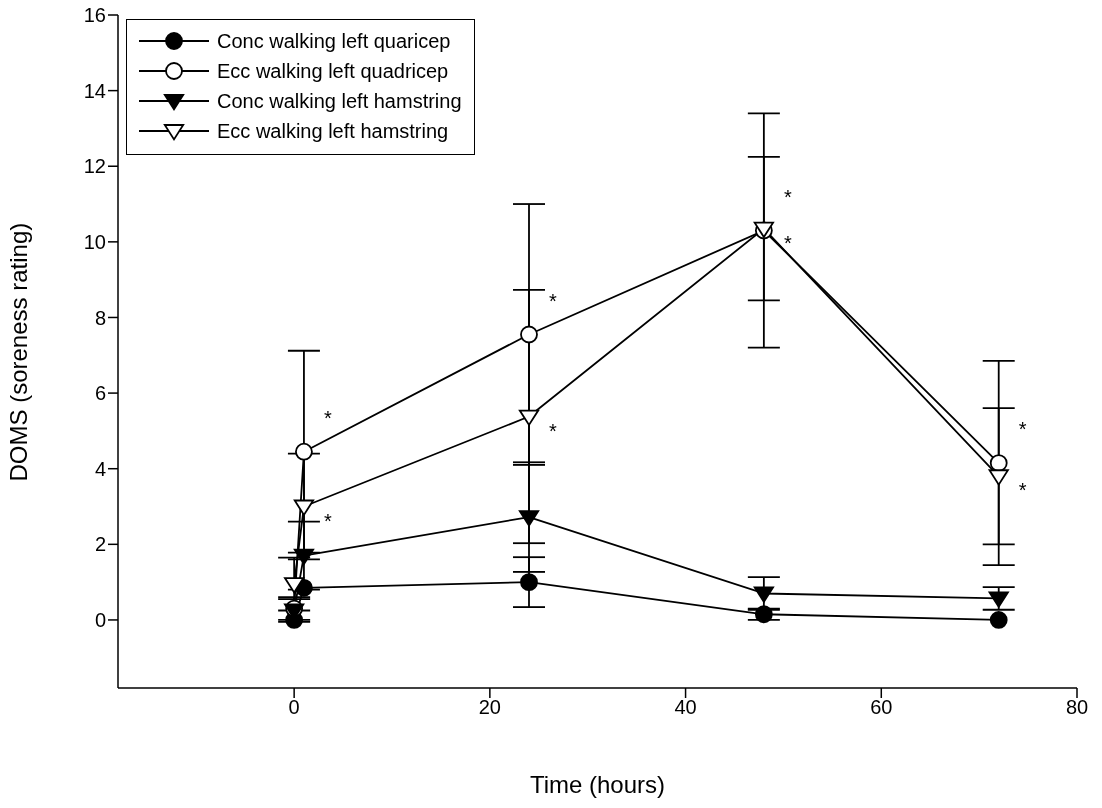 The height and width of the screenshot is (808, 1102). I want to click on x-tick-label: 60, so click(881, 707).